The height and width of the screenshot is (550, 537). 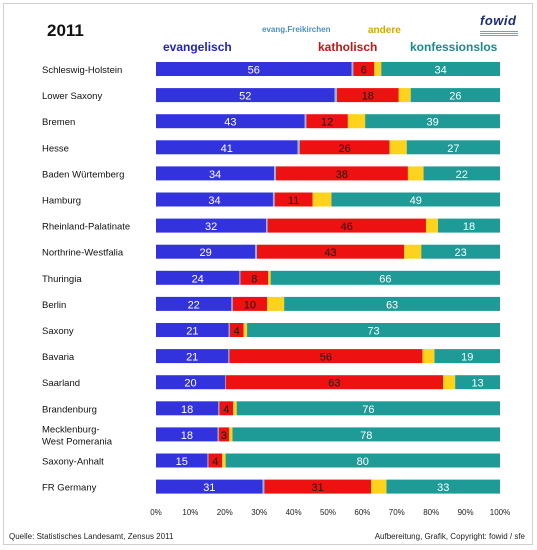 I want to click on category-label: Mecklenburg-West Pomerania, so click(x=77, y=435).